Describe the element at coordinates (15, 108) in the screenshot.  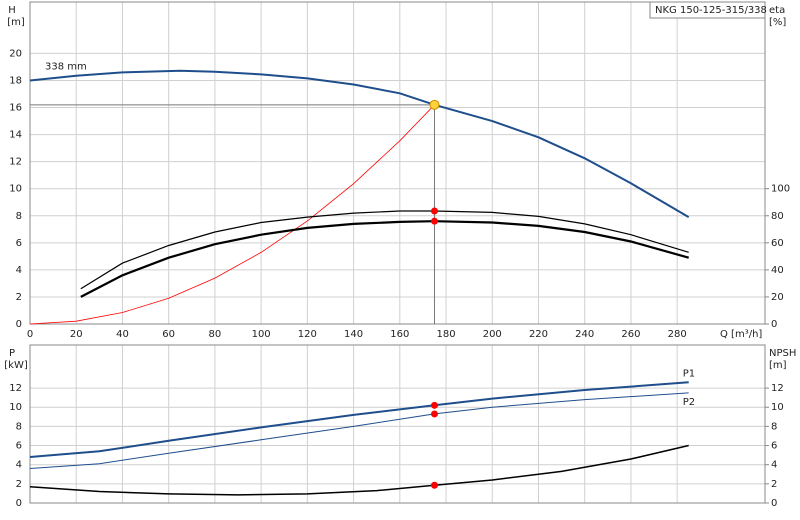
I see `y-tick-label: 16` at that location.